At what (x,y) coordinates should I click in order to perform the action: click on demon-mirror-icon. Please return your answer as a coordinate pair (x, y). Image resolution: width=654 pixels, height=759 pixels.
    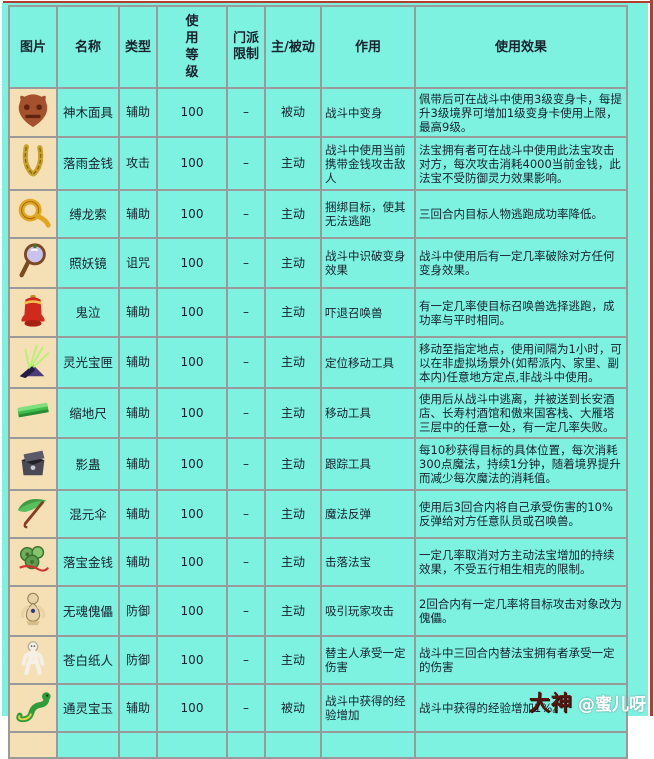
    Looking at the image, I should click on (33, 261).